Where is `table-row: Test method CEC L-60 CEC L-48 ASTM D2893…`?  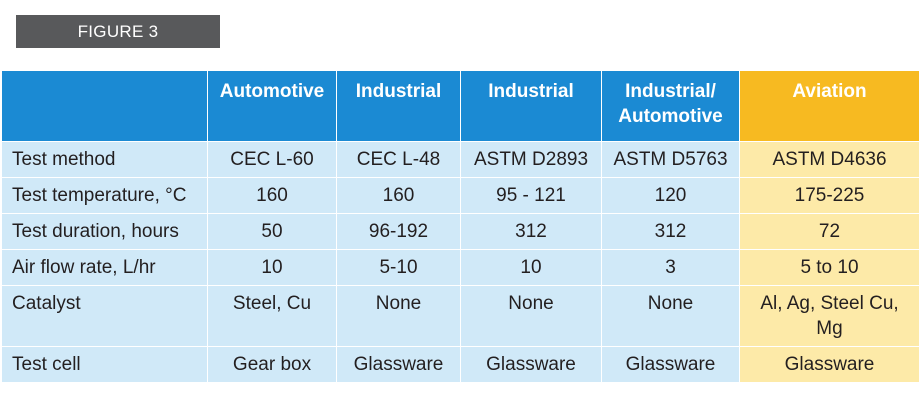
table-row: Test method CEC L-60 CEC L-48 ASTM D2893… is located at coordinates (460, 160).